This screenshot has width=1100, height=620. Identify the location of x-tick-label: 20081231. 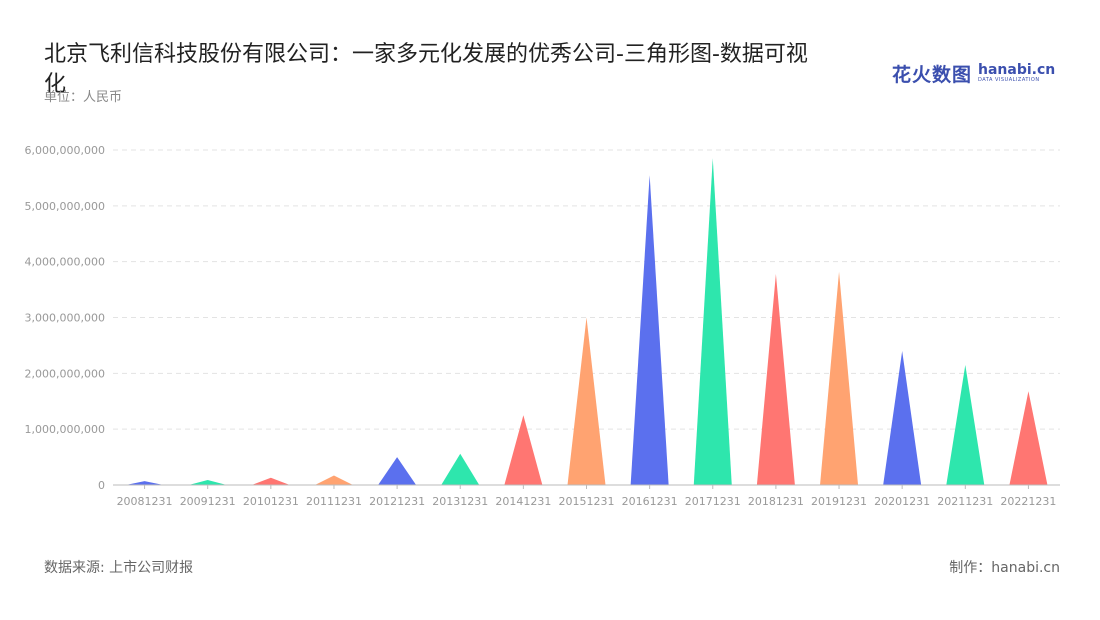
(145, 501).